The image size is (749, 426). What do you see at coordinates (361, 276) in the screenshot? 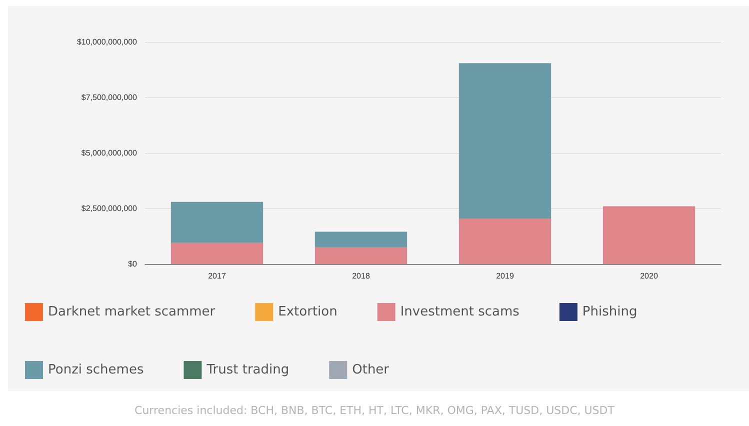
I see `x-tick-label: 2018` at bounding box center [361, 276].